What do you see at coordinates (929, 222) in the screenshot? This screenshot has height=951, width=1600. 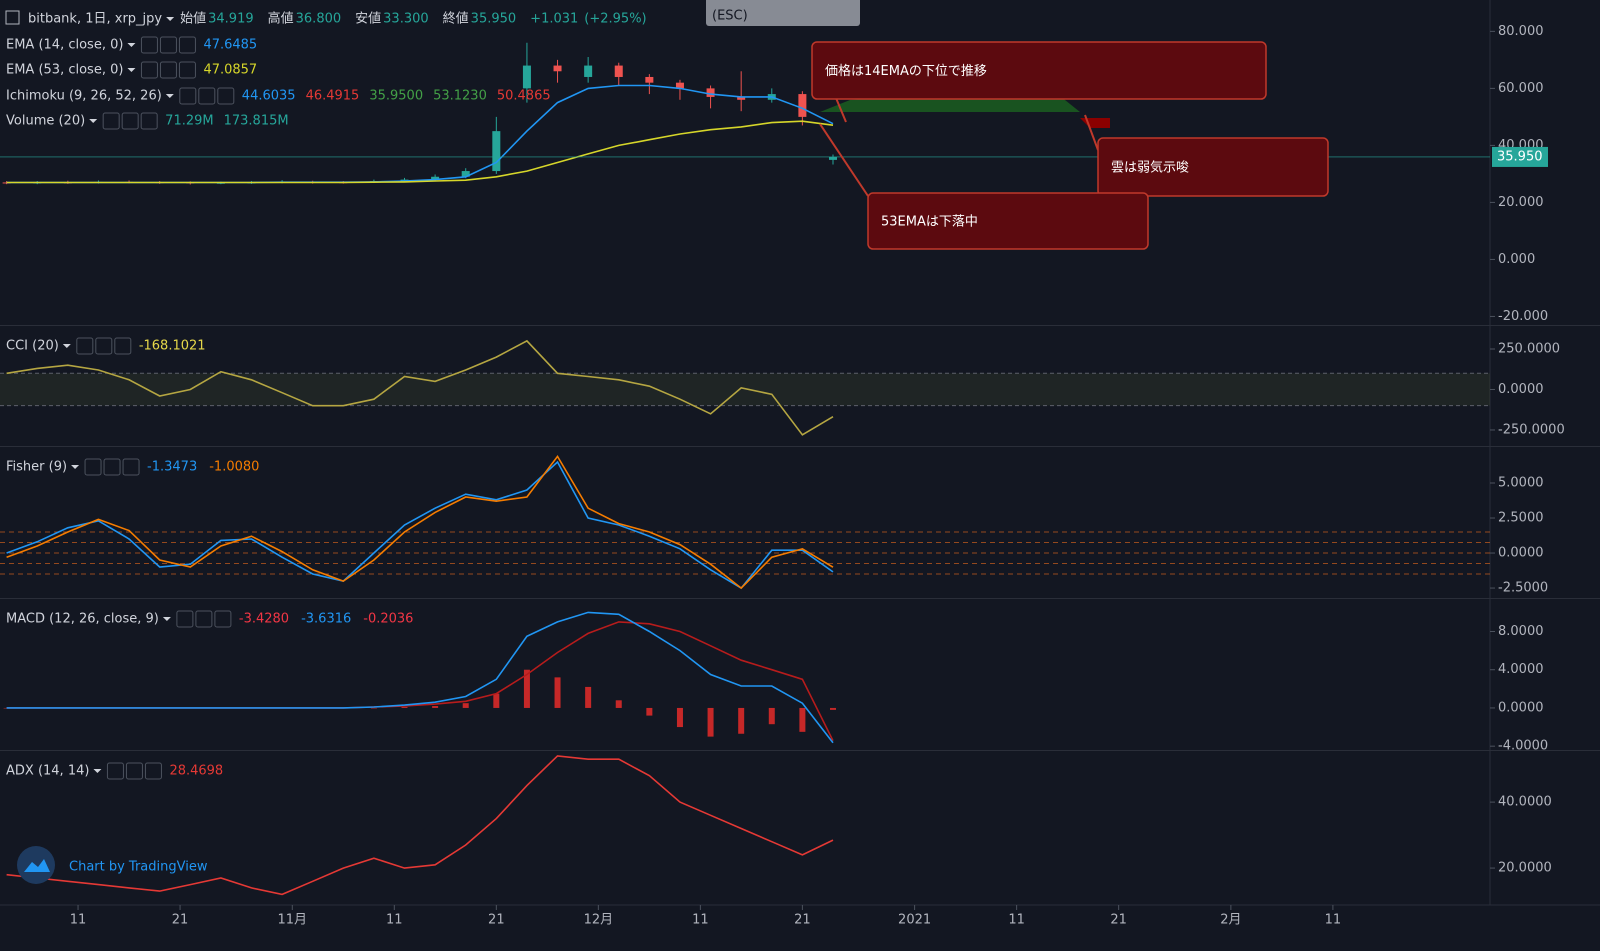 I see `annotation-text: 53EMAは下落中` at bounding box center [929, 222].